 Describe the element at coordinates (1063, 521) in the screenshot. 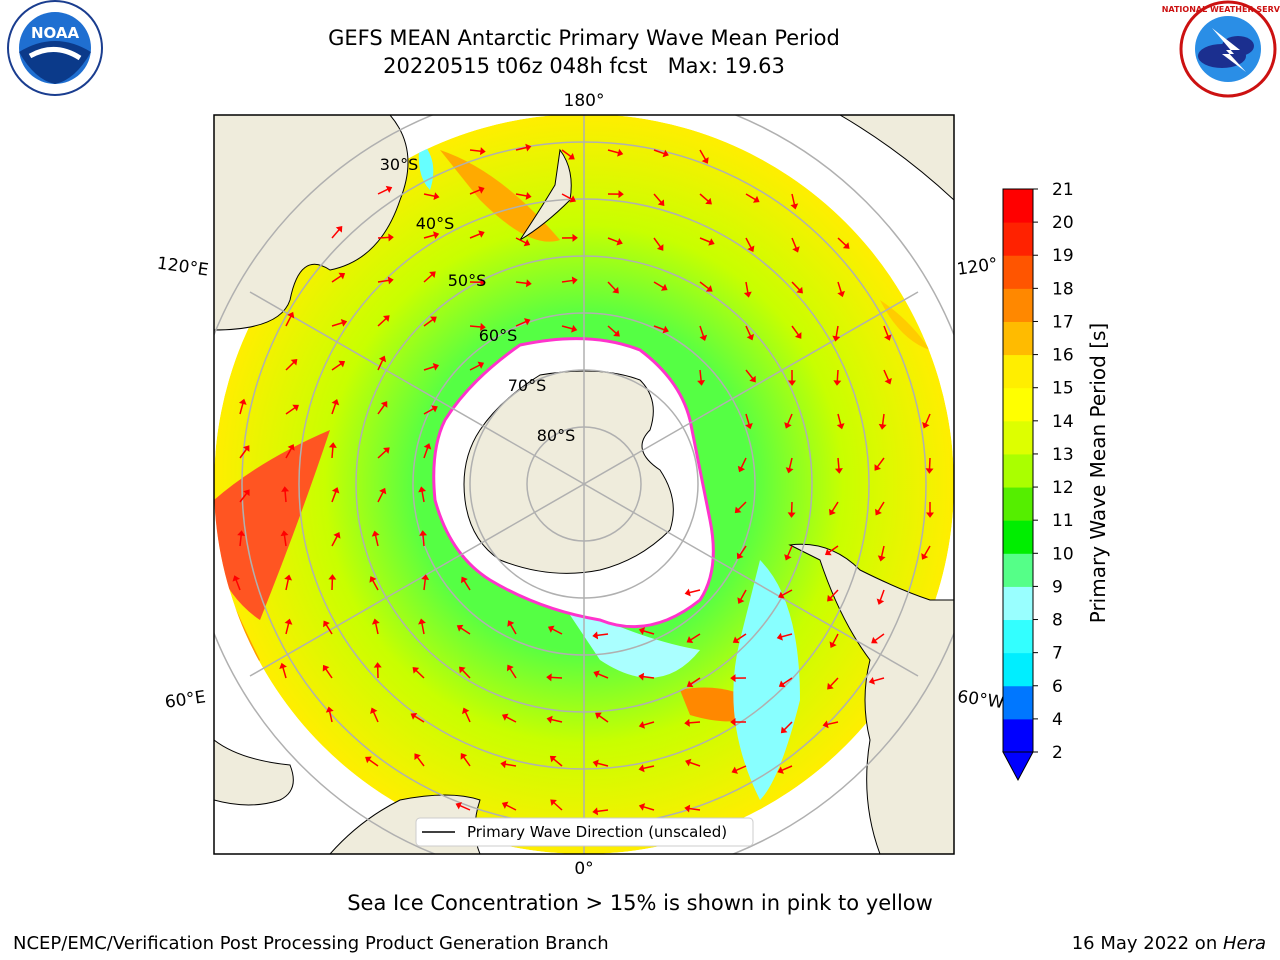

I see `colorbar-tick-label: 11` at that location.